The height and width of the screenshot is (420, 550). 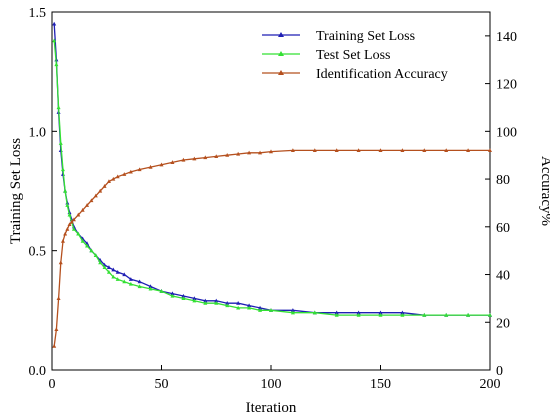 I want to click on y-right-axis-title: Accuracy%, so click(x=544, y=191).